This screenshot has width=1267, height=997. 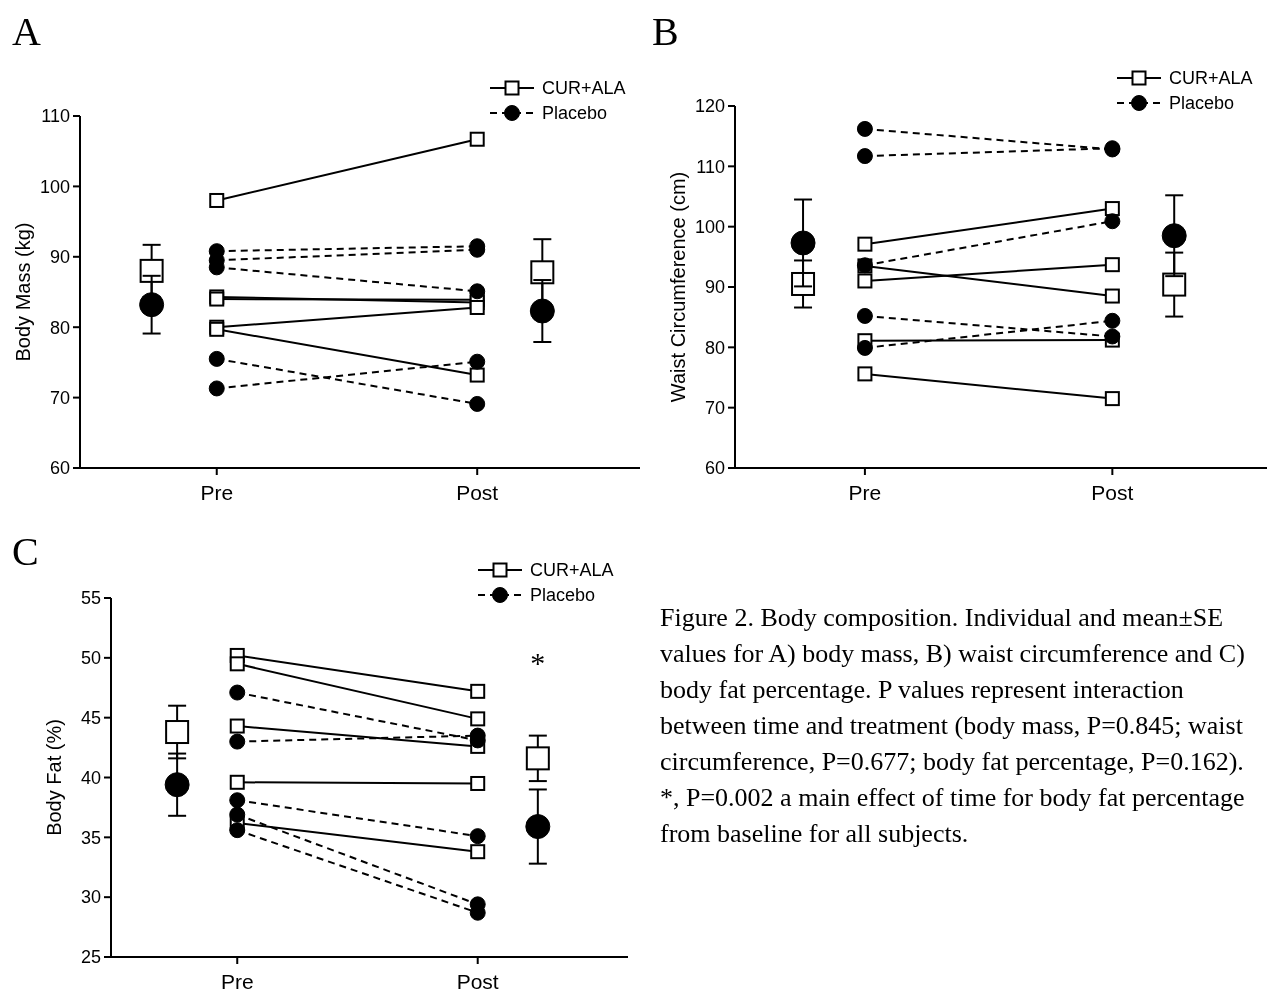 What do you see at coordinates (665, 31) in the screenshot?
I see `chart-title: B` at bounding box center [665, 31].